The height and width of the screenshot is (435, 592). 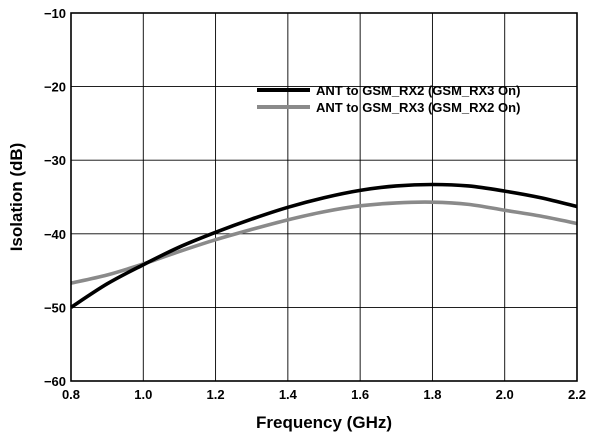 What do you see at coordinates (288, 394) in the screenshot?
I see `x-tick-label: 1.4` at bounding box center [288, 394].